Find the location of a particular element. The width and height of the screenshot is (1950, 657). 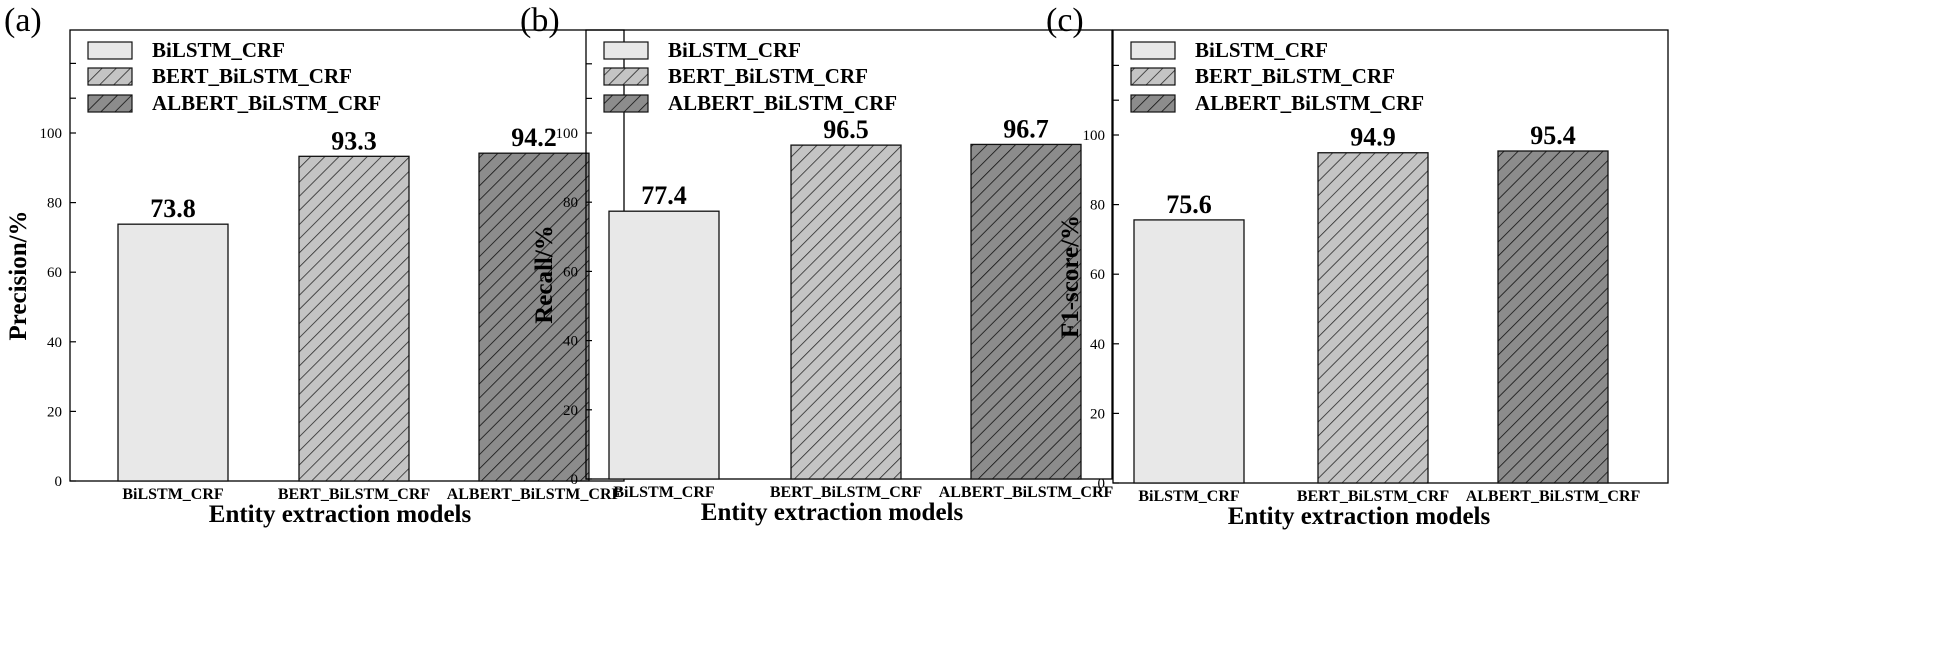

value-label: 94.9 is located at coordinates (1373, 137).